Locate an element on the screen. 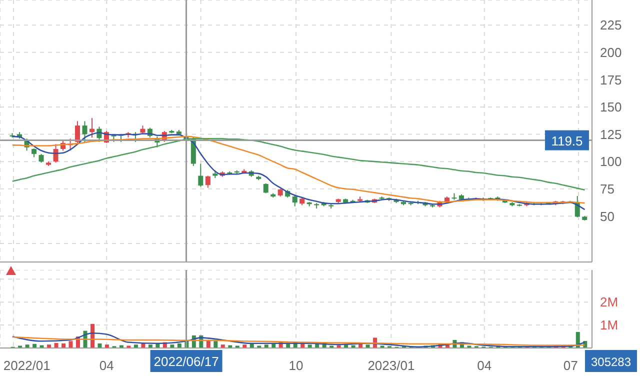 The width and height of the screenshot is (640, 378). x-tick-label: 10 is located at coordinates (296, 365).